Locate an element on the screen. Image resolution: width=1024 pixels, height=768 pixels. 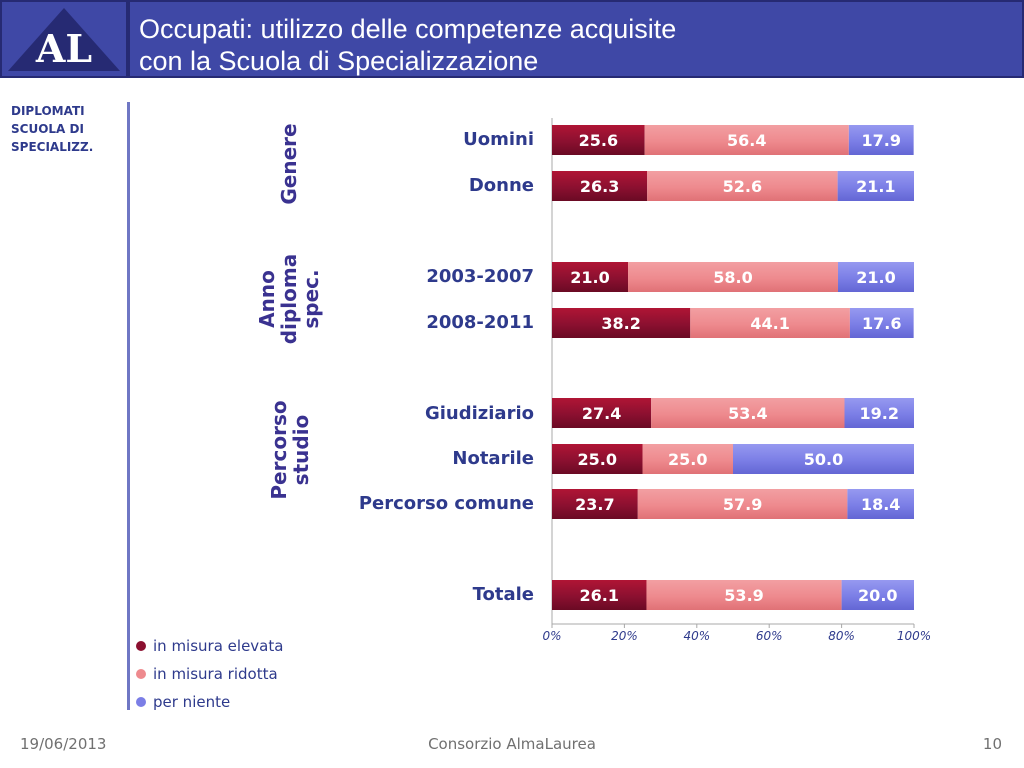
vertical-divider is located at coordinates (128, 406).